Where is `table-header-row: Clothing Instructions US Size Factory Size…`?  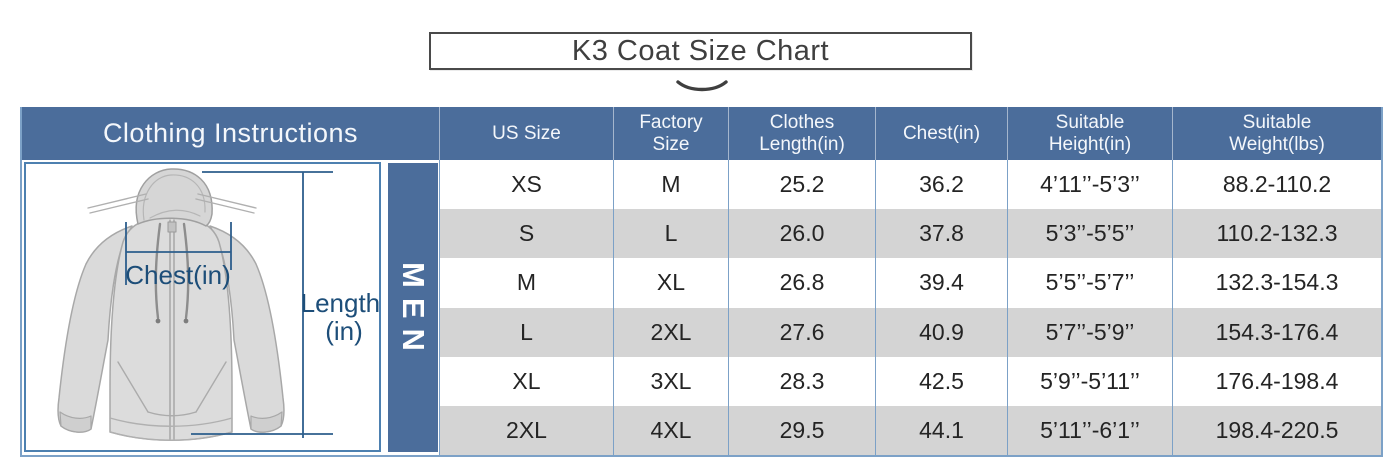
table-header-row: Clothing Instructions US Size Factory Size… is located at coordinates (701, 133).